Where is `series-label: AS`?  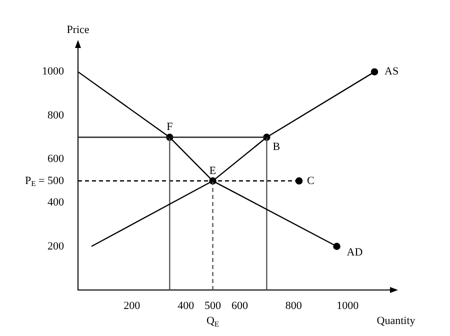
series-label: AS is located at coordinates (391, 72).